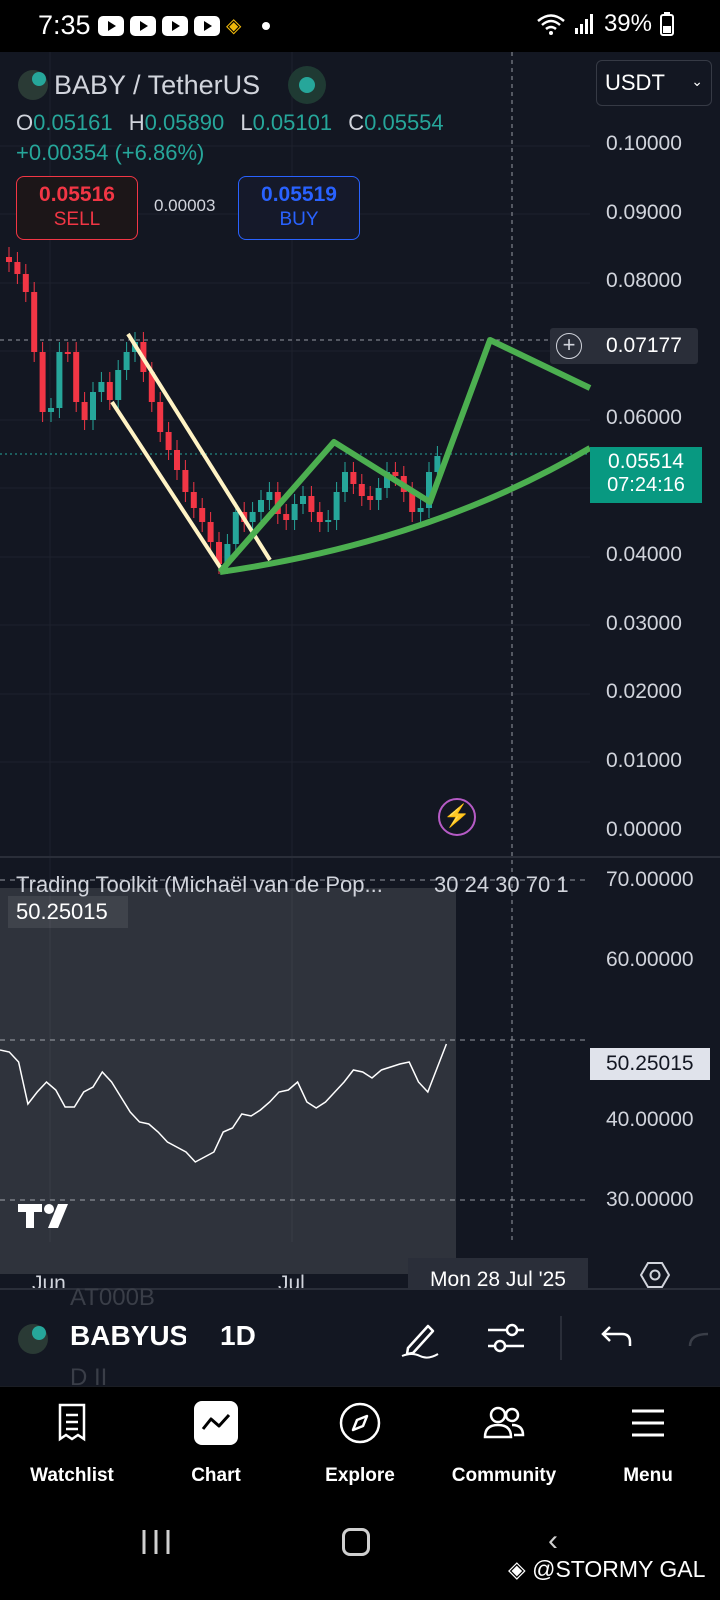 Image resolution: width=720 pixels, height=1600 pixels. Describe the element at coordinates (216, 1421) in the screenshot. I see `chart-icon` at that location.